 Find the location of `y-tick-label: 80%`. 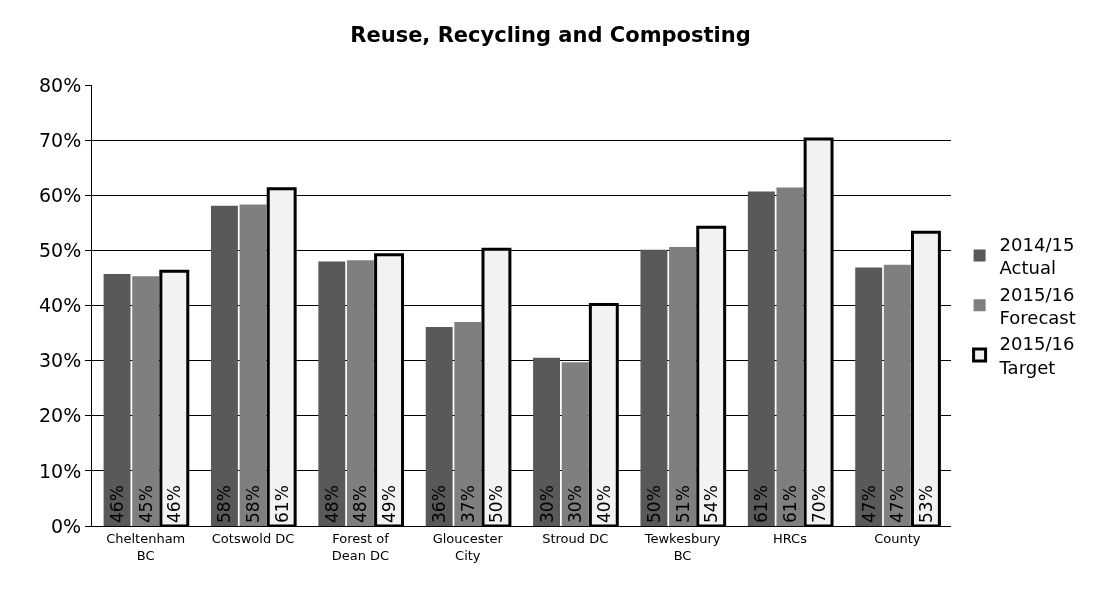

y-tick-label: 80% is located at coordinates (60, 84).